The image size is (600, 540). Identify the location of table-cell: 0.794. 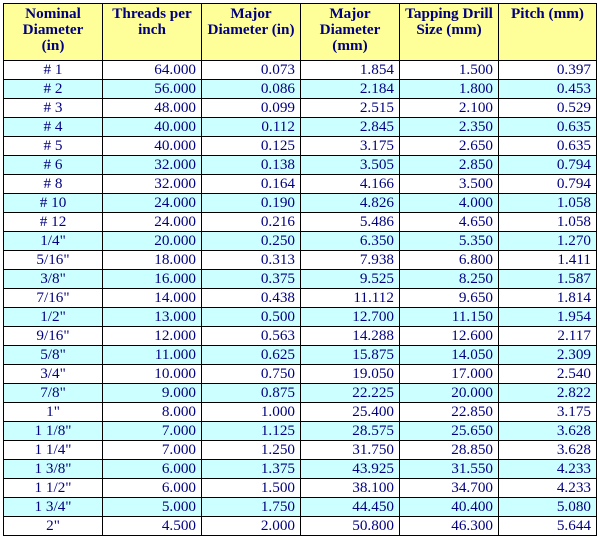
(547, 184).